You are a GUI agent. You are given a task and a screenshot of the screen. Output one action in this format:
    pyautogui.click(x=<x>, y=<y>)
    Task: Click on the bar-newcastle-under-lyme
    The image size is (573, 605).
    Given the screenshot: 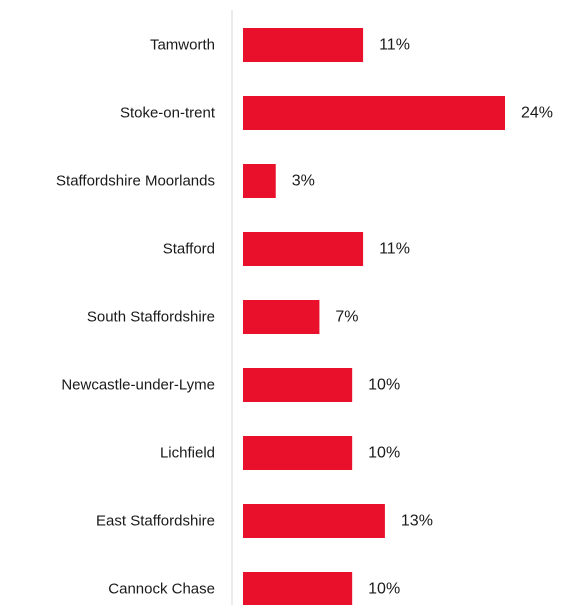 What is the action you would take?
    pyautogui.click(x=298, y=385)
    